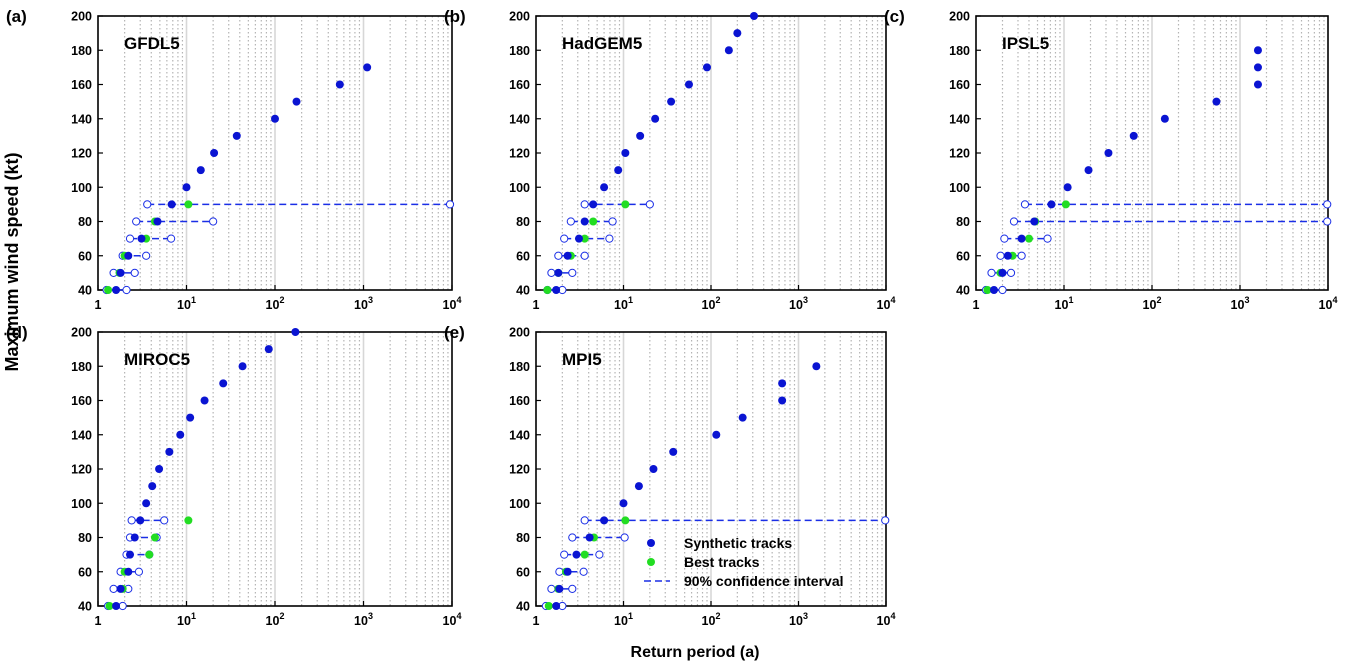 This screenshot has height=665, width=1354. What do you see at coordinates (602, 43) in the screenshot?
I see `model-title: HadGEM5` at bounding box center [602, 43].